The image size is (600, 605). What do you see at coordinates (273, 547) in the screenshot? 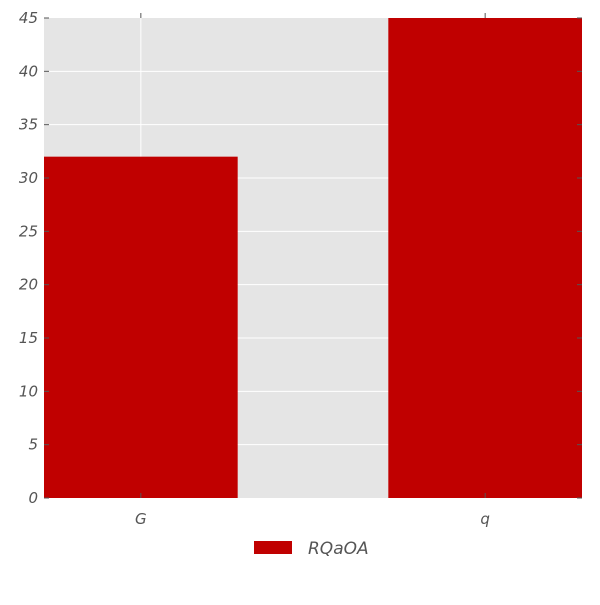
I see `legend-swatch` at bounding box center [273, 547].